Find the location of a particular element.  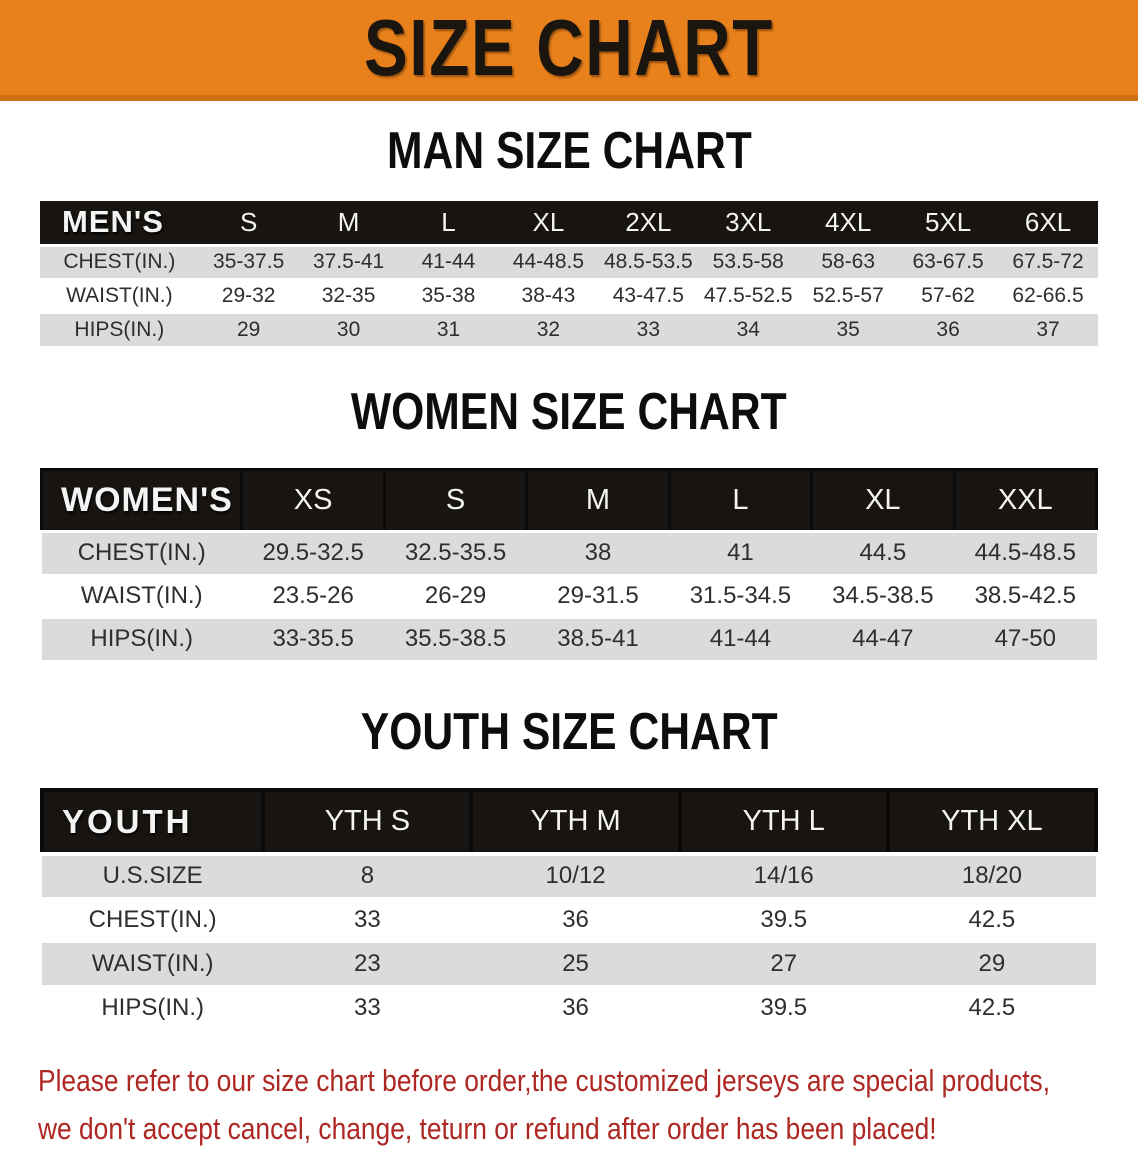

section-heading-text: YOUTH SIZE CHART is located at coordinates (569, 731).